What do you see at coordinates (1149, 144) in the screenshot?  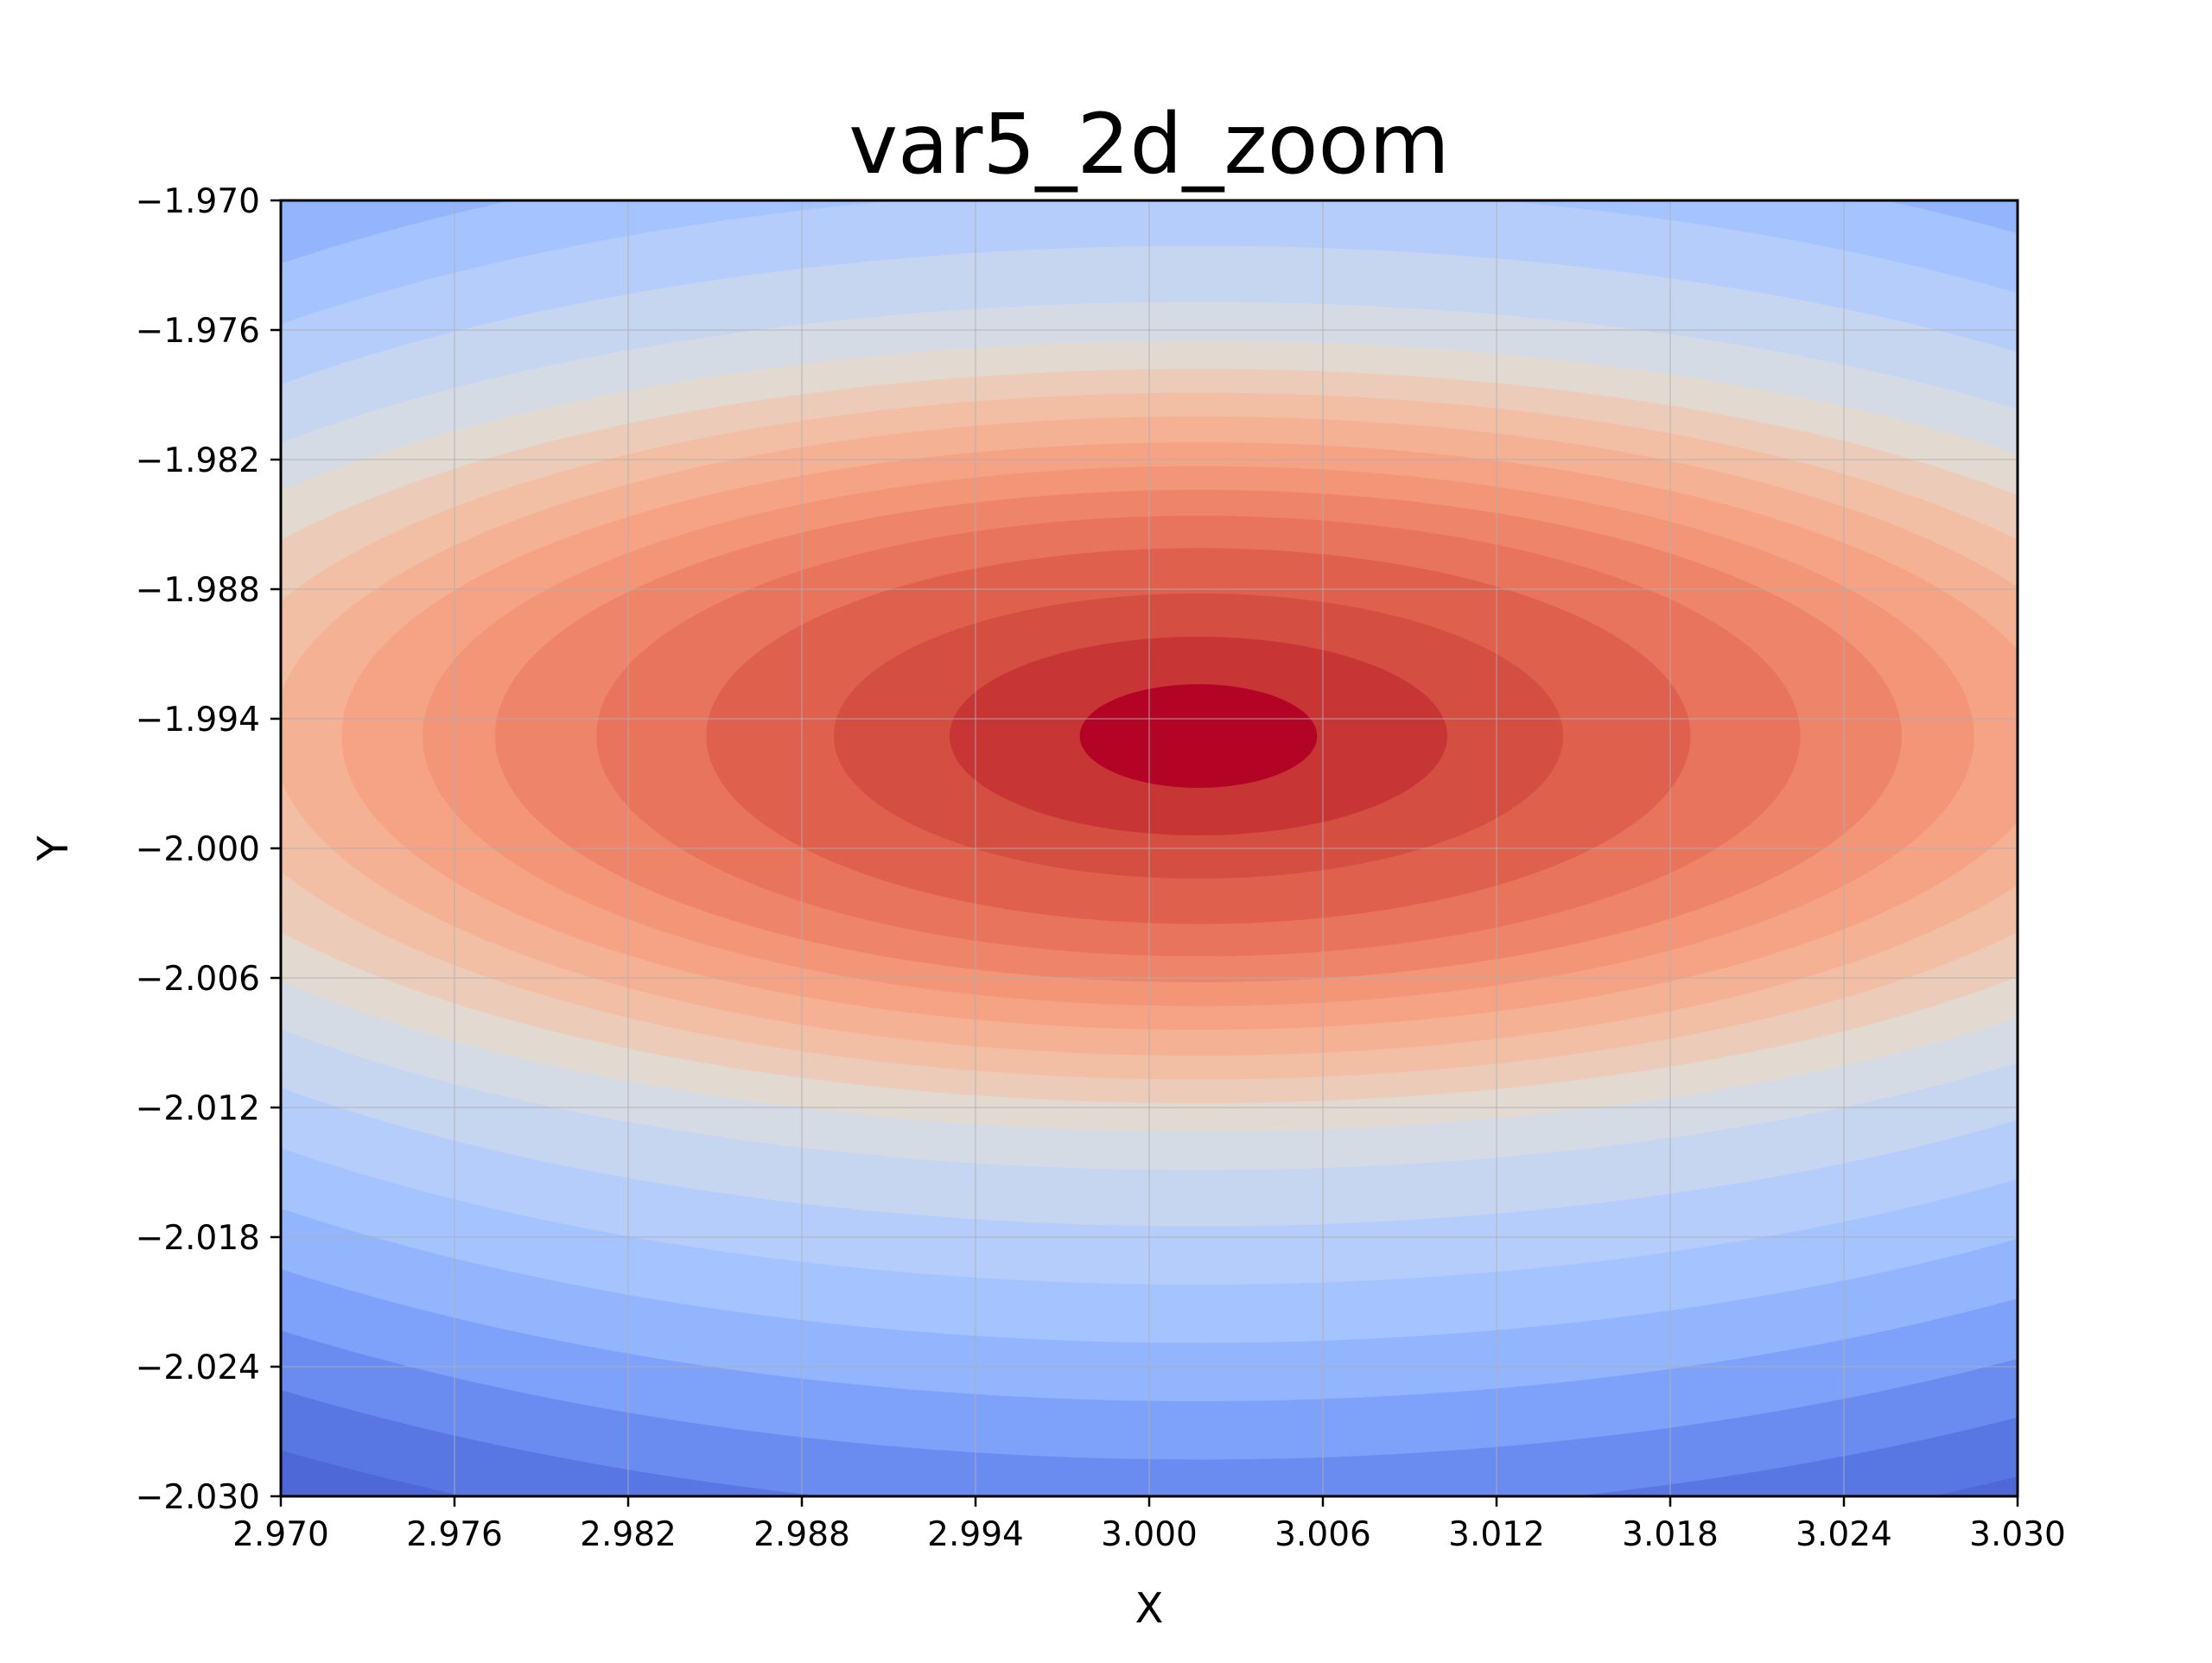 I see `chart-title: var5_2d_zoom` at bounding box center [1149, 144].